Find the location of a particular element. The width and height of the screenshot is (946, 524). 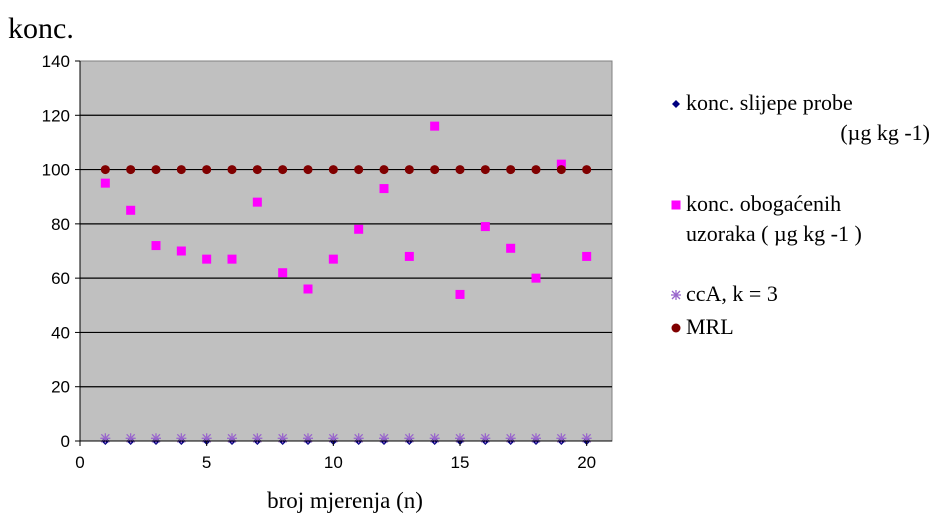

y-tick-label: 120 is located at coordinates (56, 115).